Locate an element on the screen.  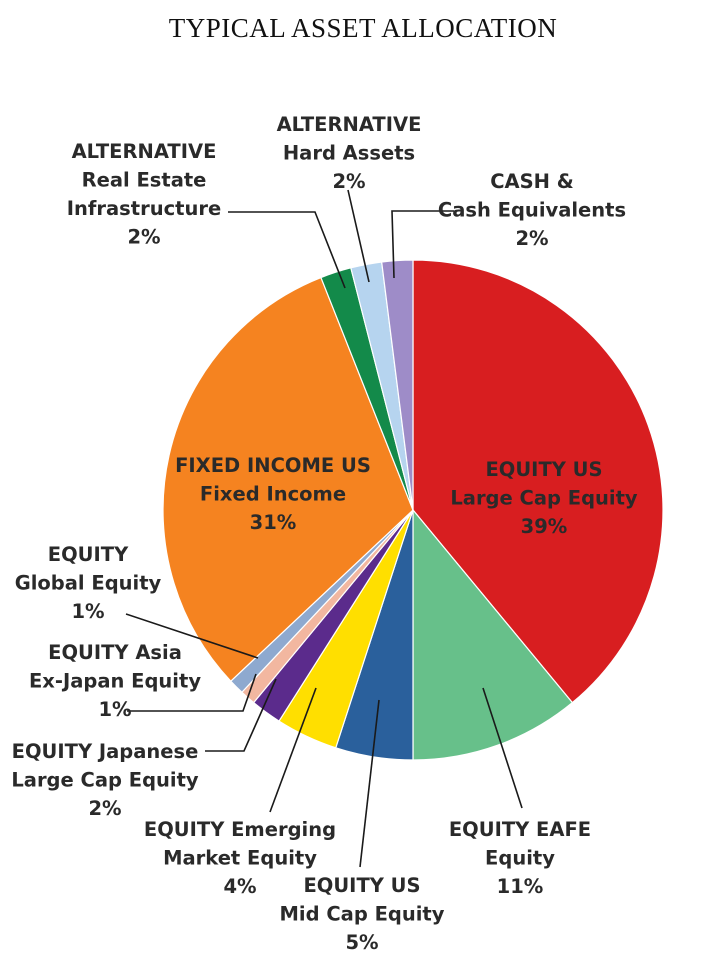
slice-label-2-line-2: 5% is located at coordinates (361, 942).